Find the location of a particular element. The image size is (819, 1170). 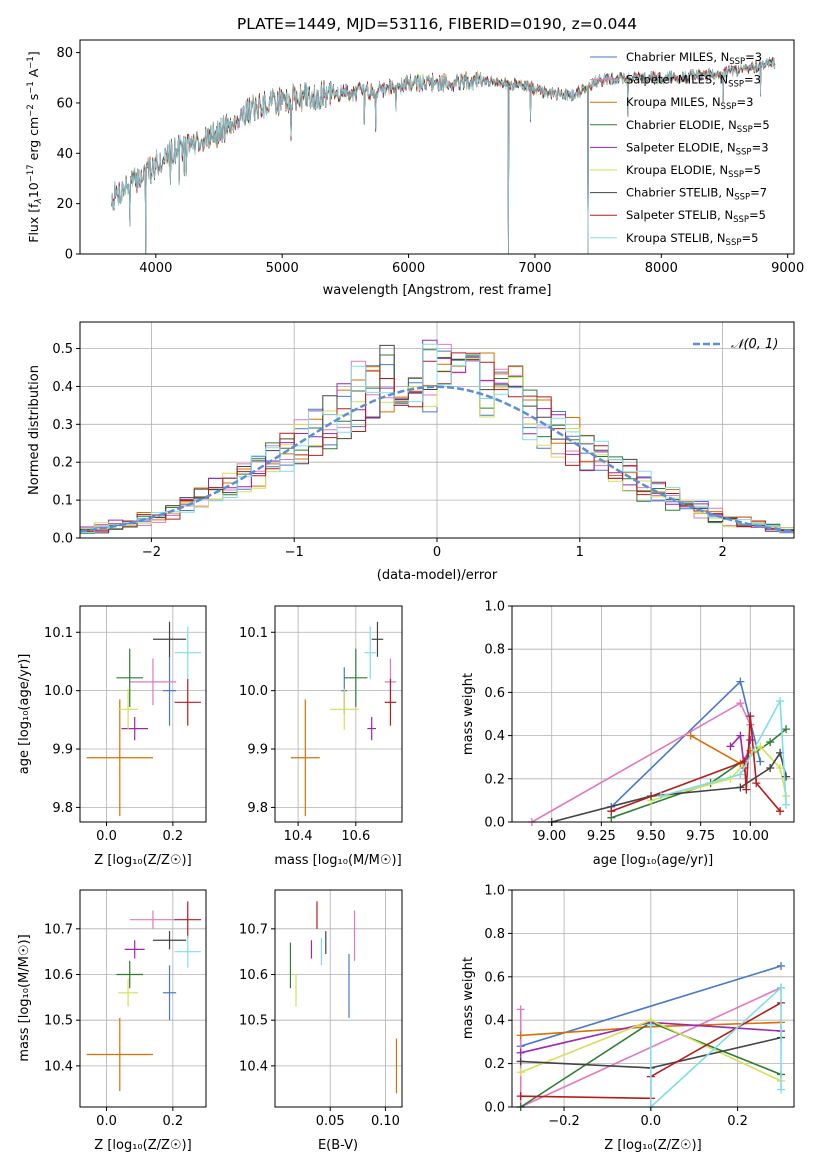

spectrum-y-axis-label: Flux [fλ10−17 erg cm−2 s−1 A−1] is located at coordinates (35, 146).